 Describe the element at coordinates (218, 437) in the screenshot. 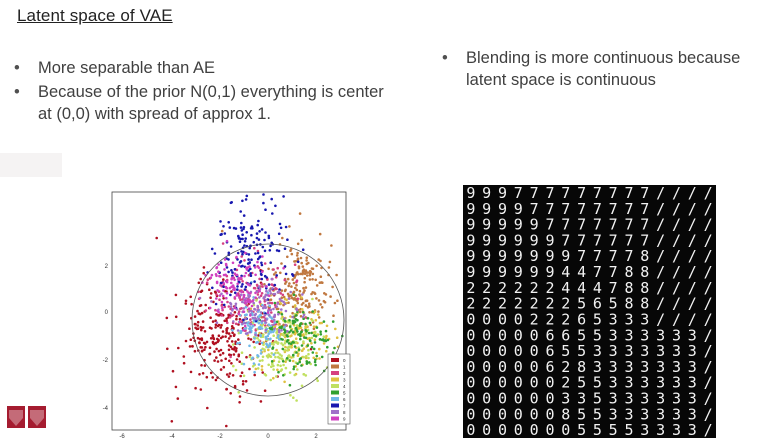

I see `x-axis-ticks: -6 -4 -2 0 2` at that location.